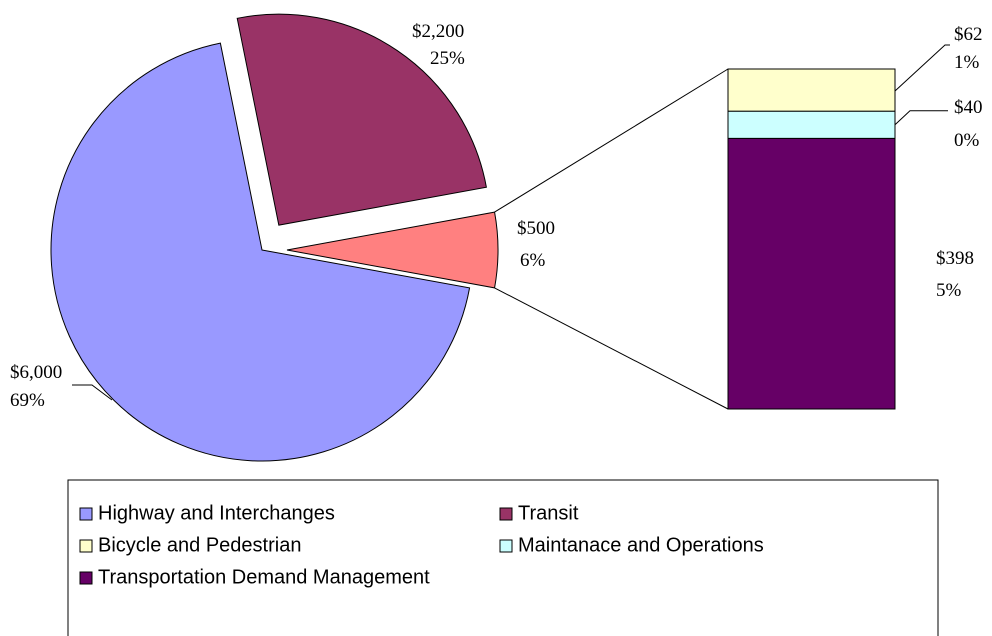 Image resolution: width=992 pixels, height=636 pixels. Describe the element at coordinates (533, 260) in the screenshot. I see `data-label: 6%` at that location.